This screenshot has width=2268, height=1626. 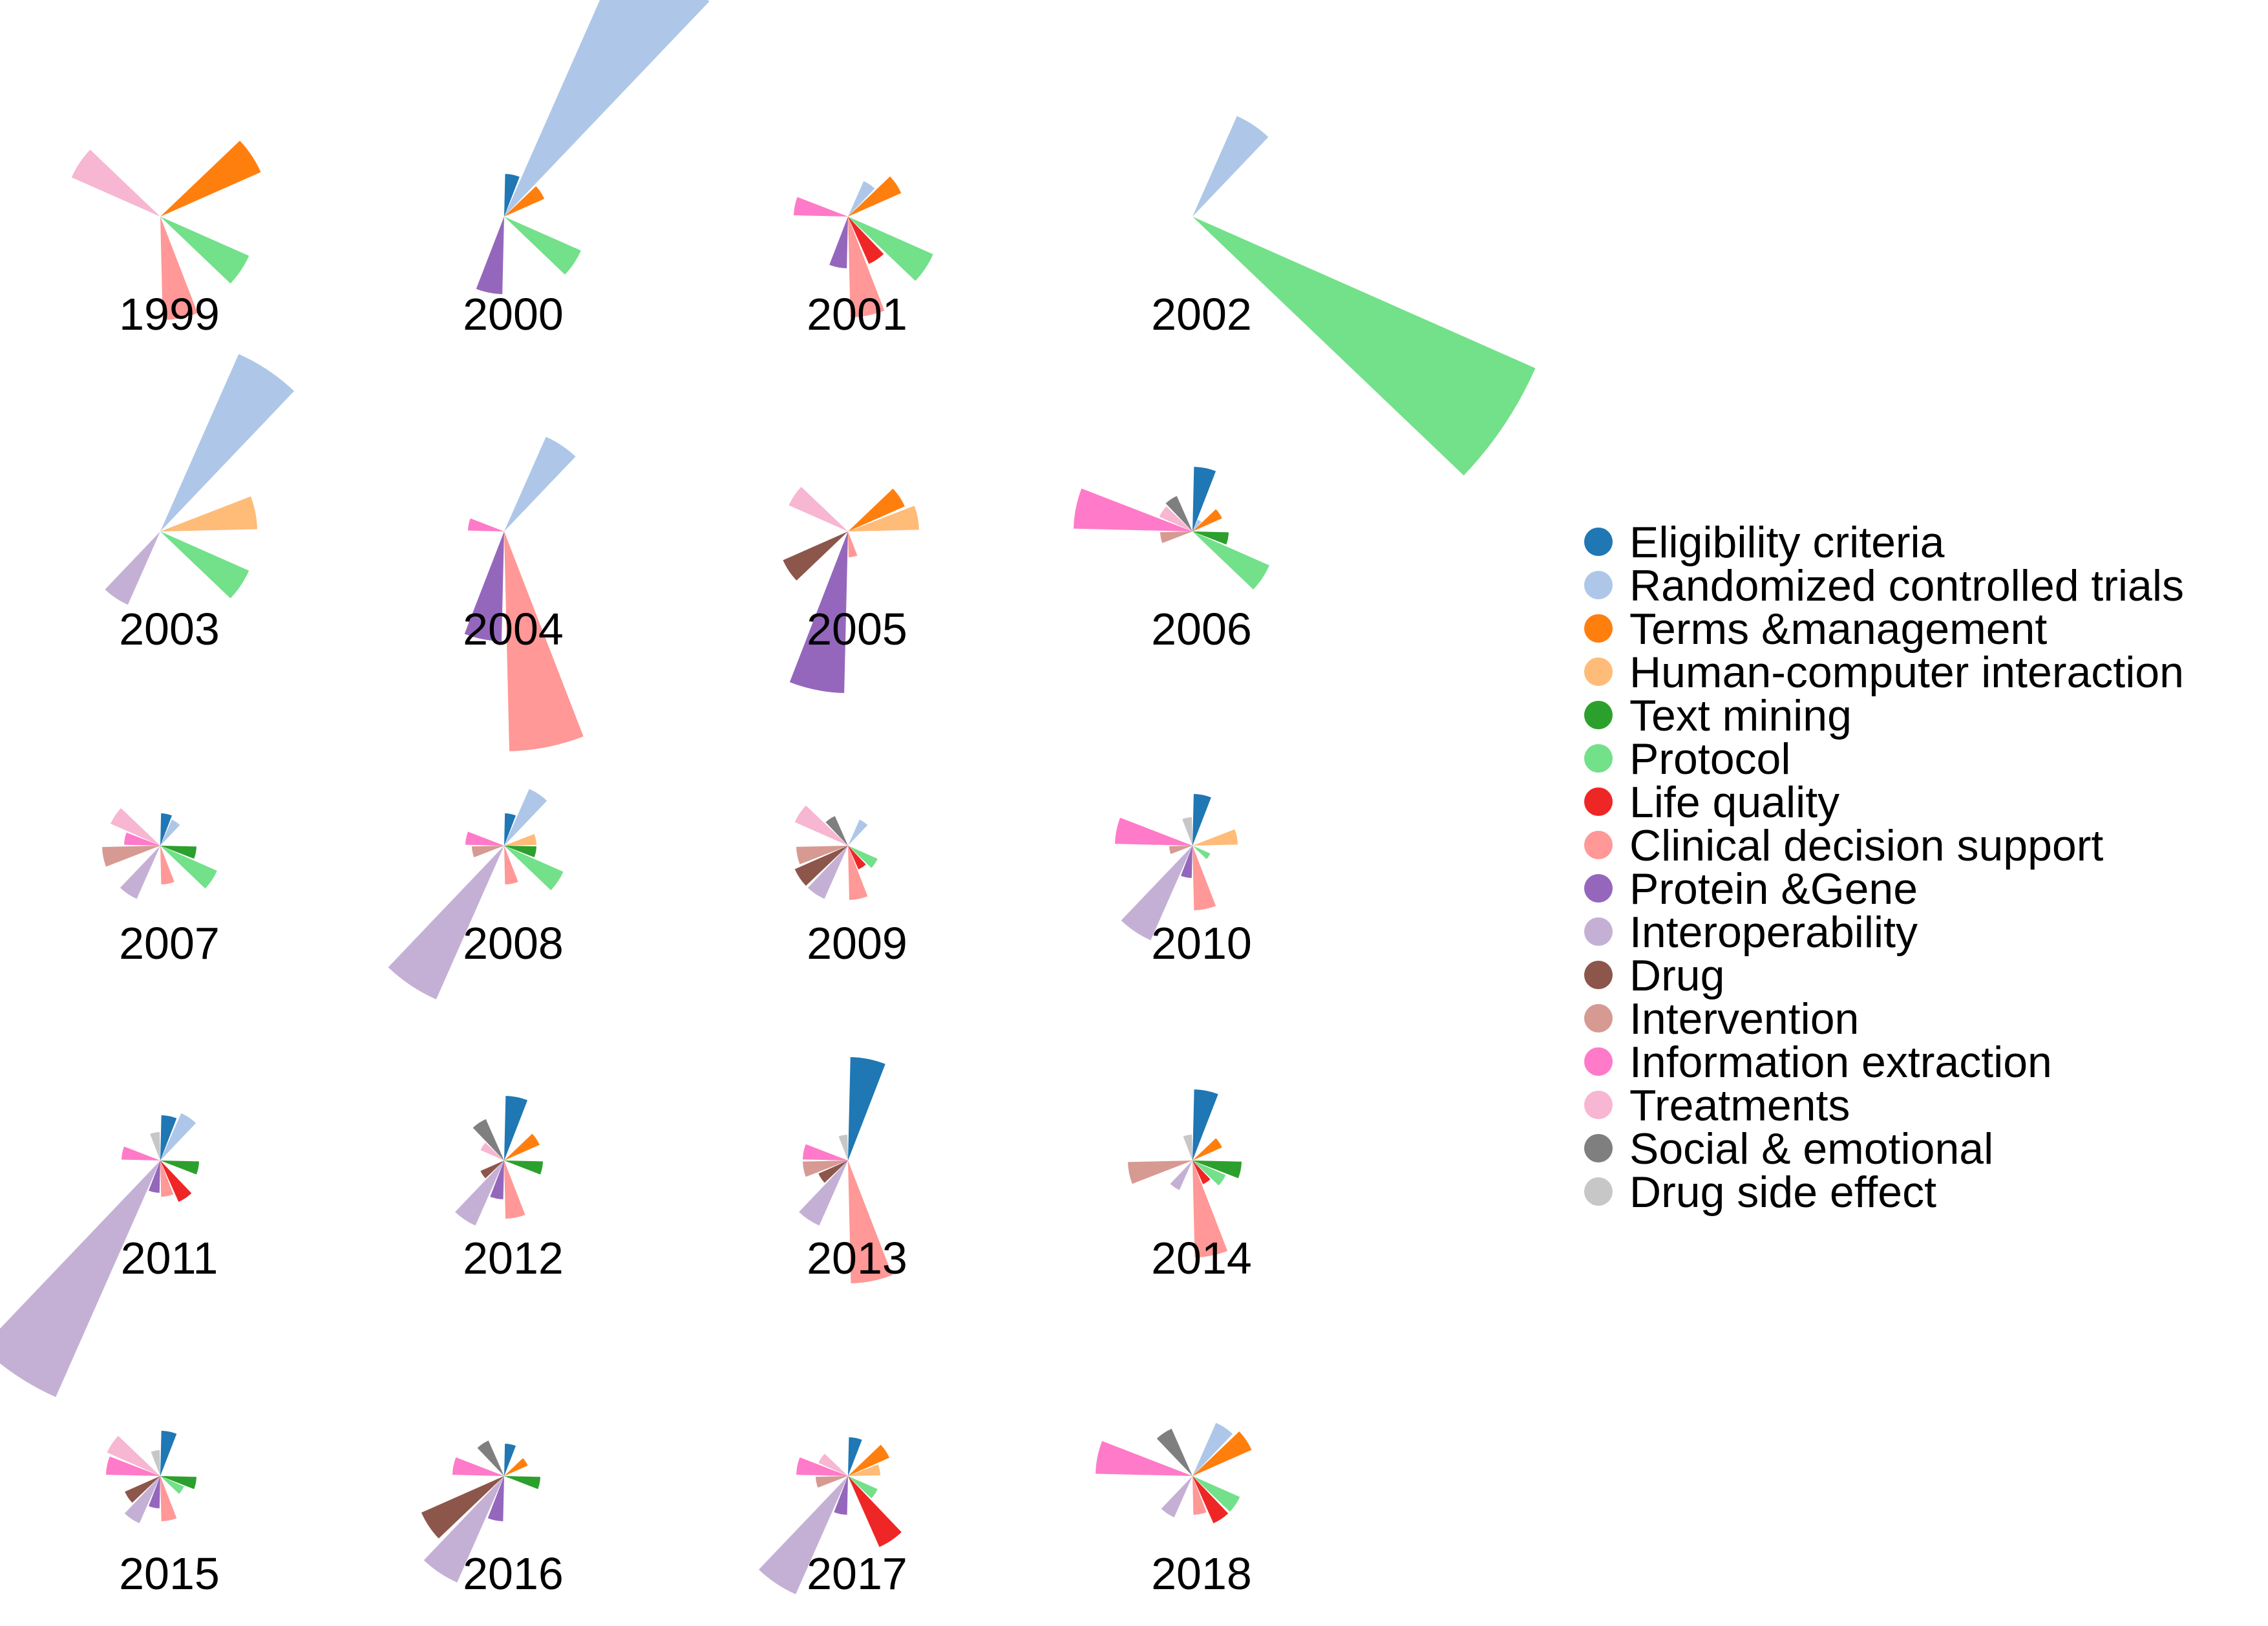 What do you see at coordinates (135, 827) in the screenshot?
I see `petal-2007-treatments` at bounding box center [135, 827].